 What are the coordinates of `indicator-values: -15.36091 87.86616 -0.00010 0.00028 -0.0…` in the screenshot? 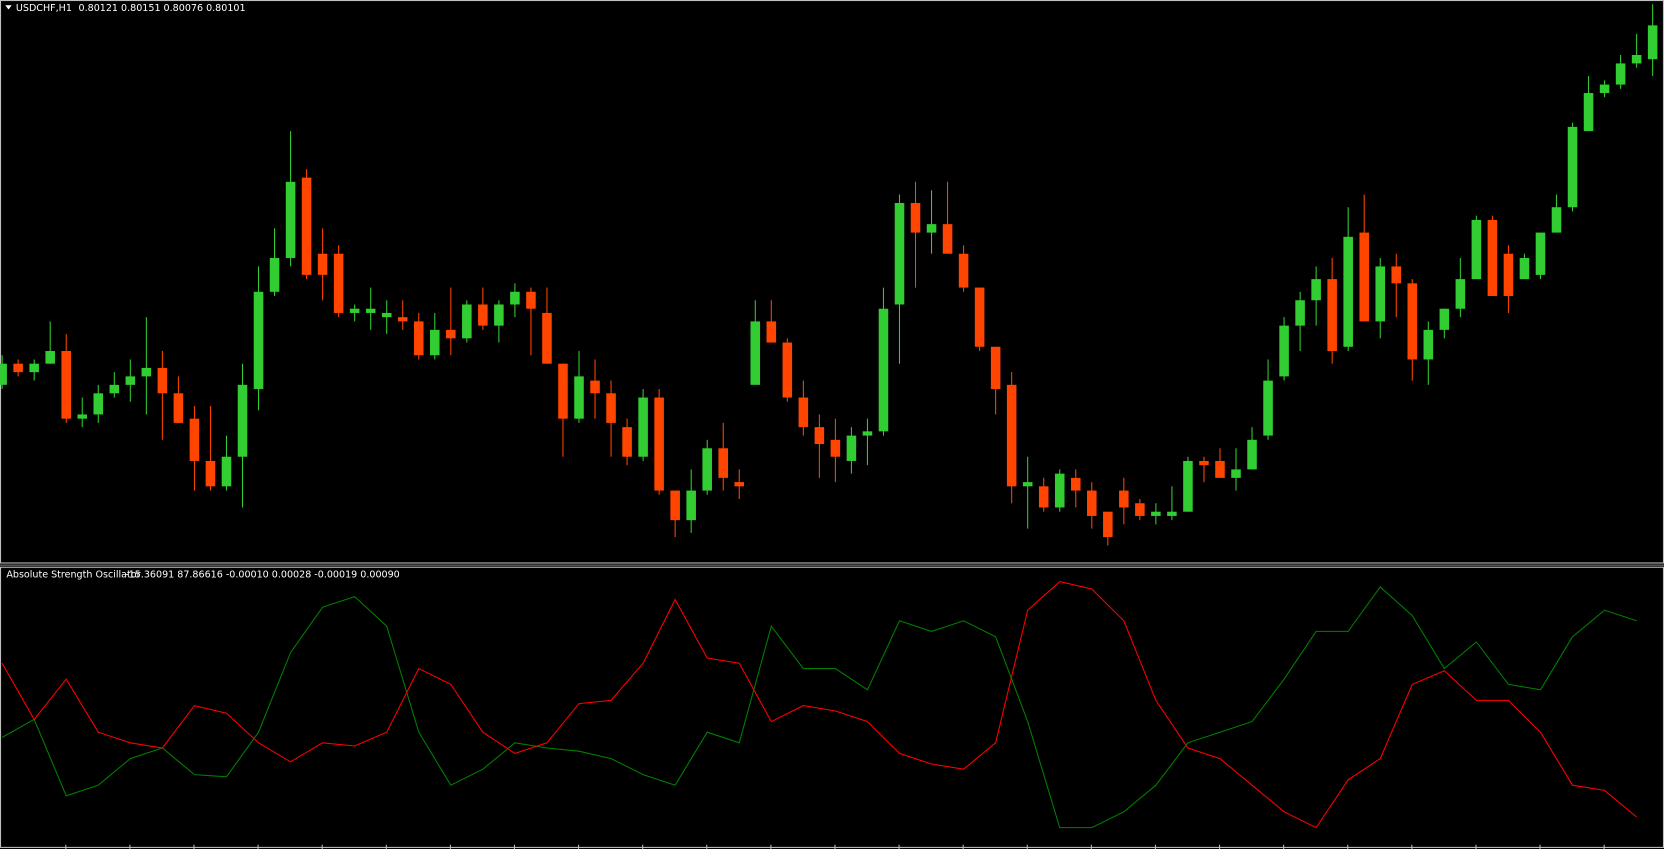 It's located at (262, 575).